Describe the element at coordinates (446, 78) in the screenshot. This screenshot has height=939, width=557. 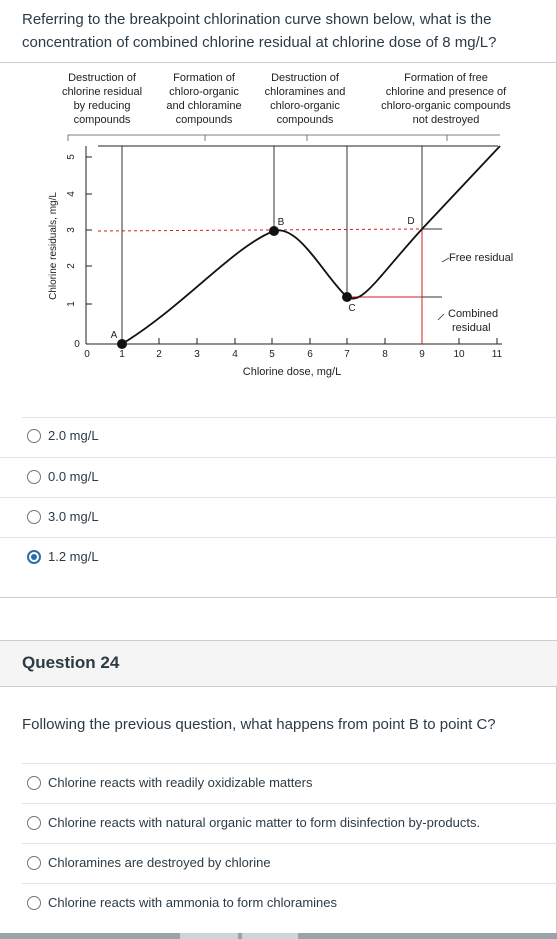
I see `region-4-line-1: Formation of free` at that location.